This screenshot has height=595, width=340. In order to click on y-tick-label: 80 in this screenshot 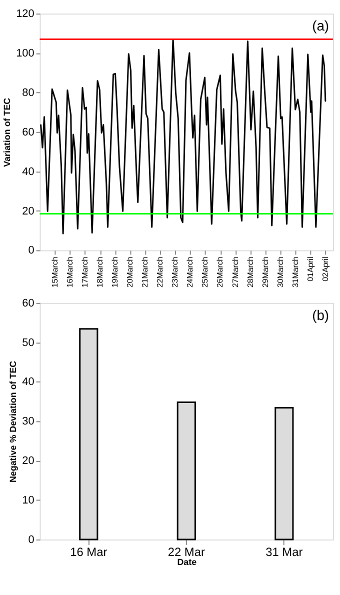, I will do `click(28, 92)`.